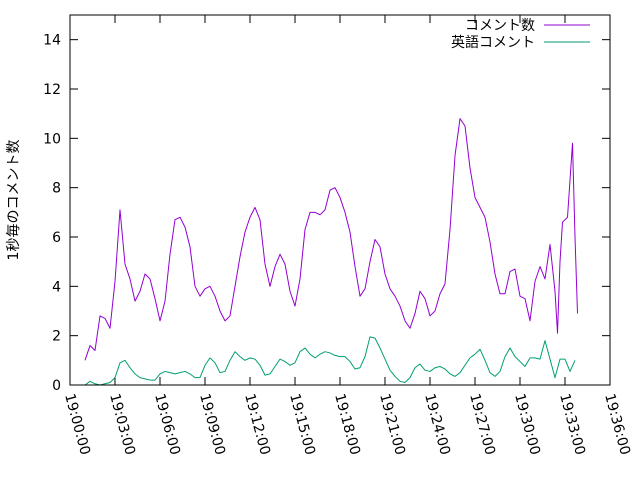  Describe the element at coordinates (56, 337) in the screenshot. I see `y-tick-label: 2` at that location.